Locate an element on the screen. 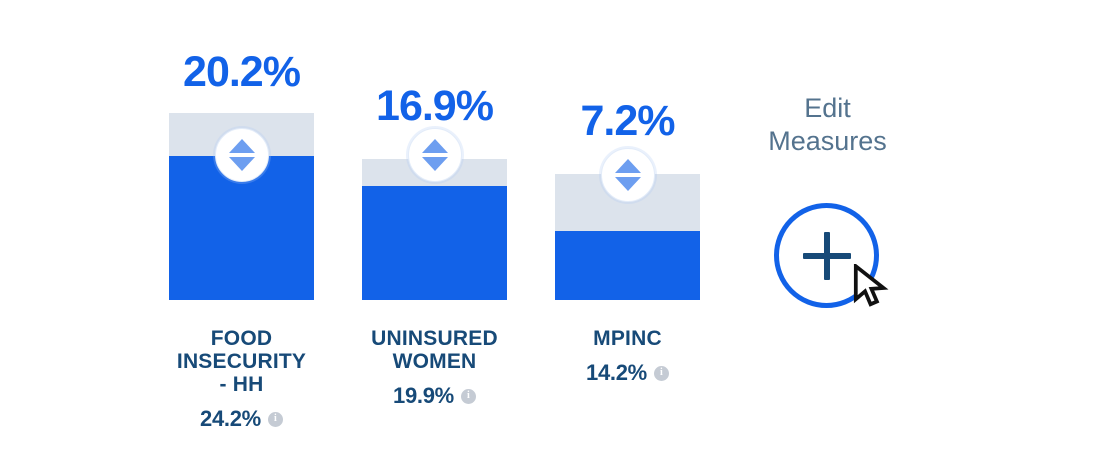 The width and height of the screenshot is (1110, 476). measure-label-block: MPINC 14.2% i is located at coordinates (628, 356).